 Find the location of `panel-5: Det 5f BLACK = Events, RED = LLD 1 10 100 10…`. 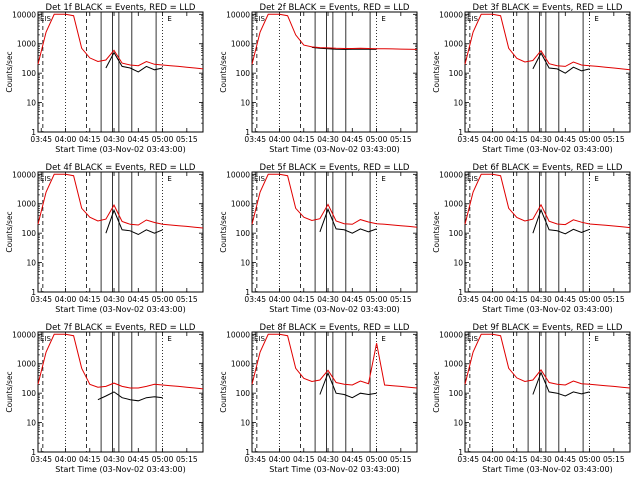

panel-5: Det 5f BLACK = Events, RED = LLD 1 10 100 10… is located at coordinates (318, 238).